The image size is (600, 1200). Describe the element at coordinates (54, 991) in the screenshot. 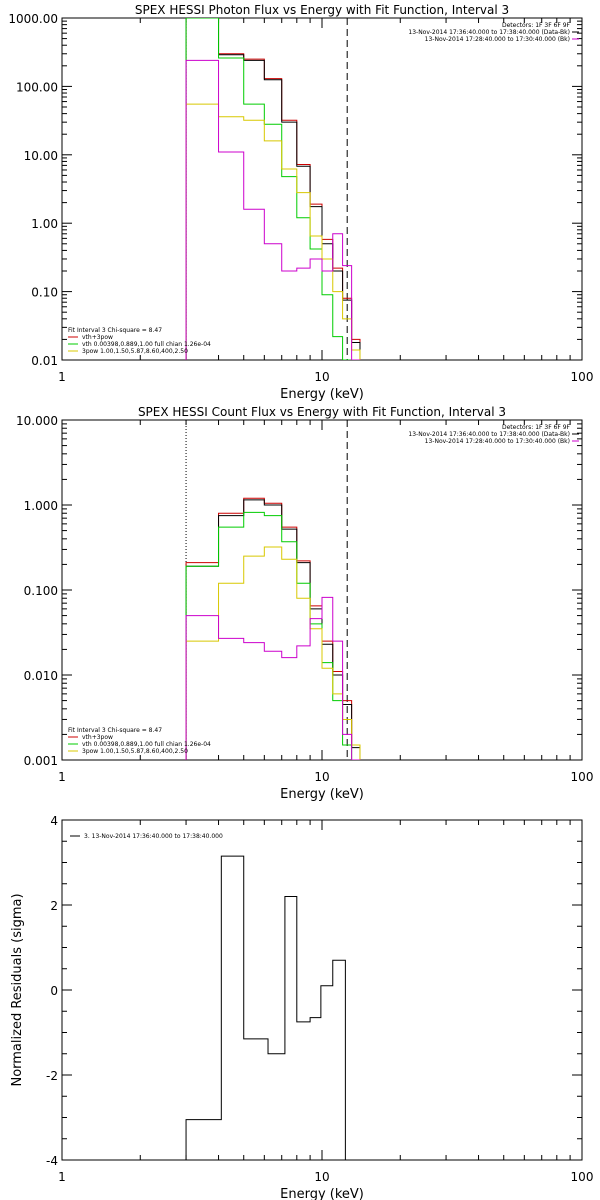

I see `y-tick-label: 0` at that location.